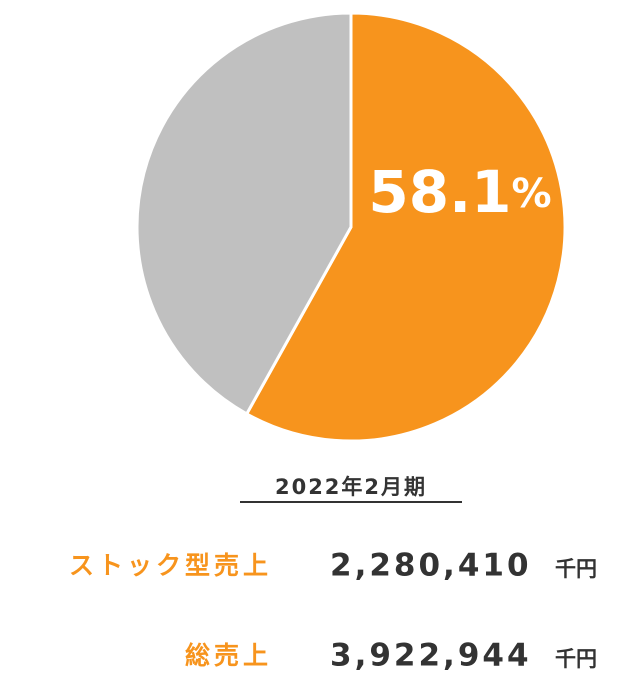 The width and height of the screenshot is (623, 676). What do you see at coordinates (431, 566) in the screenshot?
I see `row-value: 2,280,410` at bounding box center [431, 566].